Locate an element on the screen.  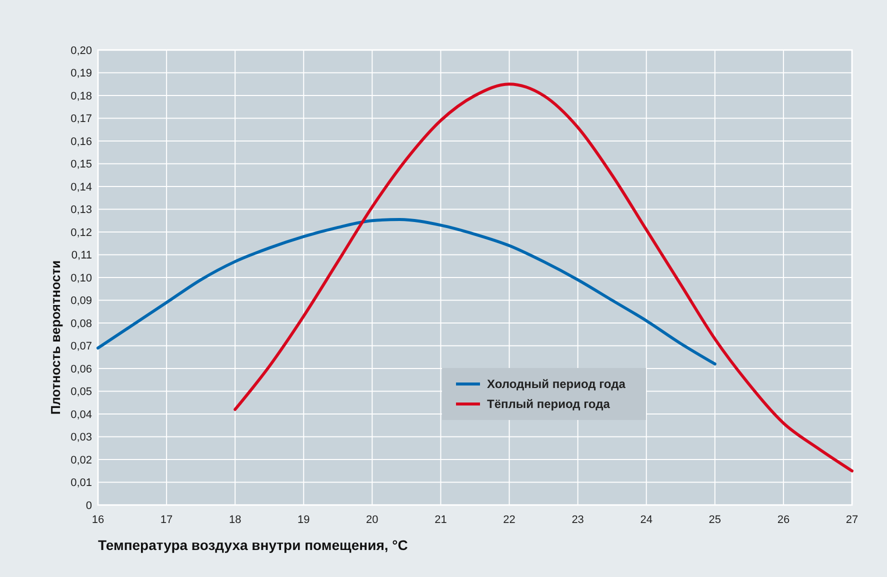
x-tick-label: 27 is located at coordinates (852, 520).